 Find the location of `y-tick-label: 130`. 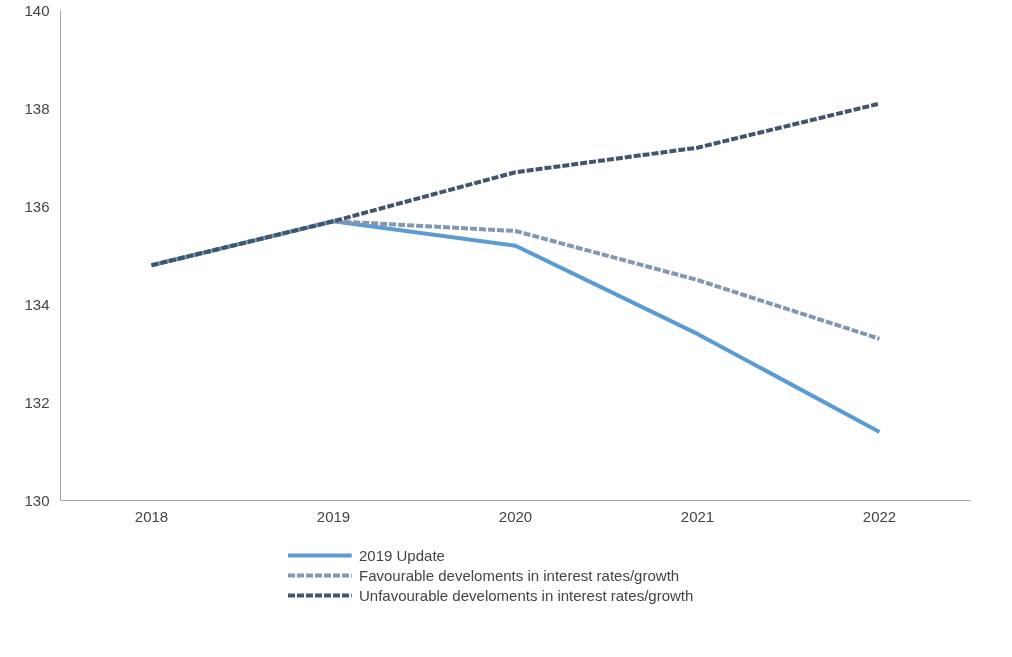

y-tick-label: 130 is located at coordinates (37, 500).